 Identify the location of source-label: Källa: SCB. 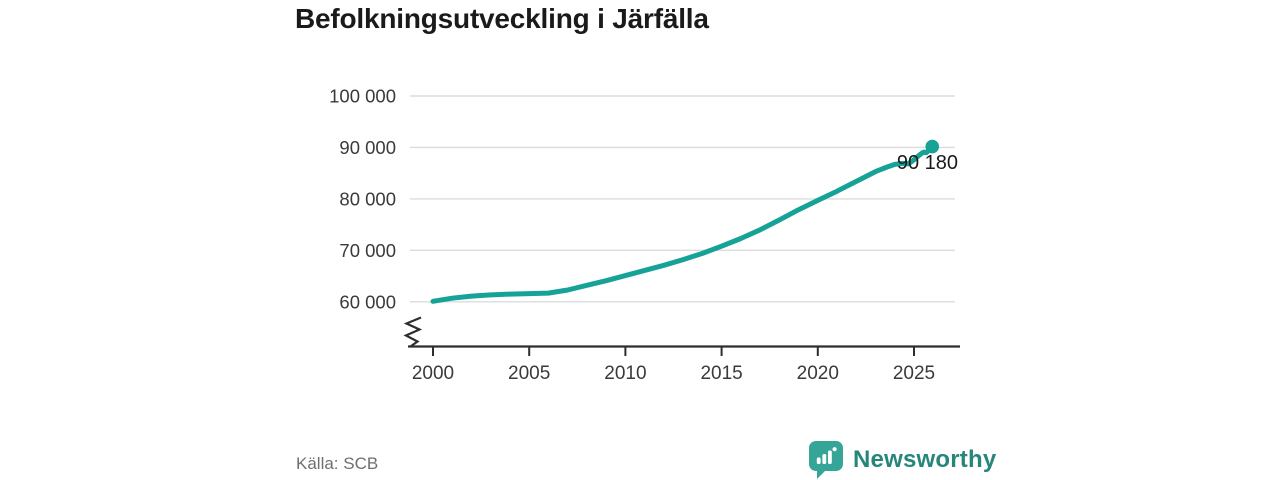
(337, 463).